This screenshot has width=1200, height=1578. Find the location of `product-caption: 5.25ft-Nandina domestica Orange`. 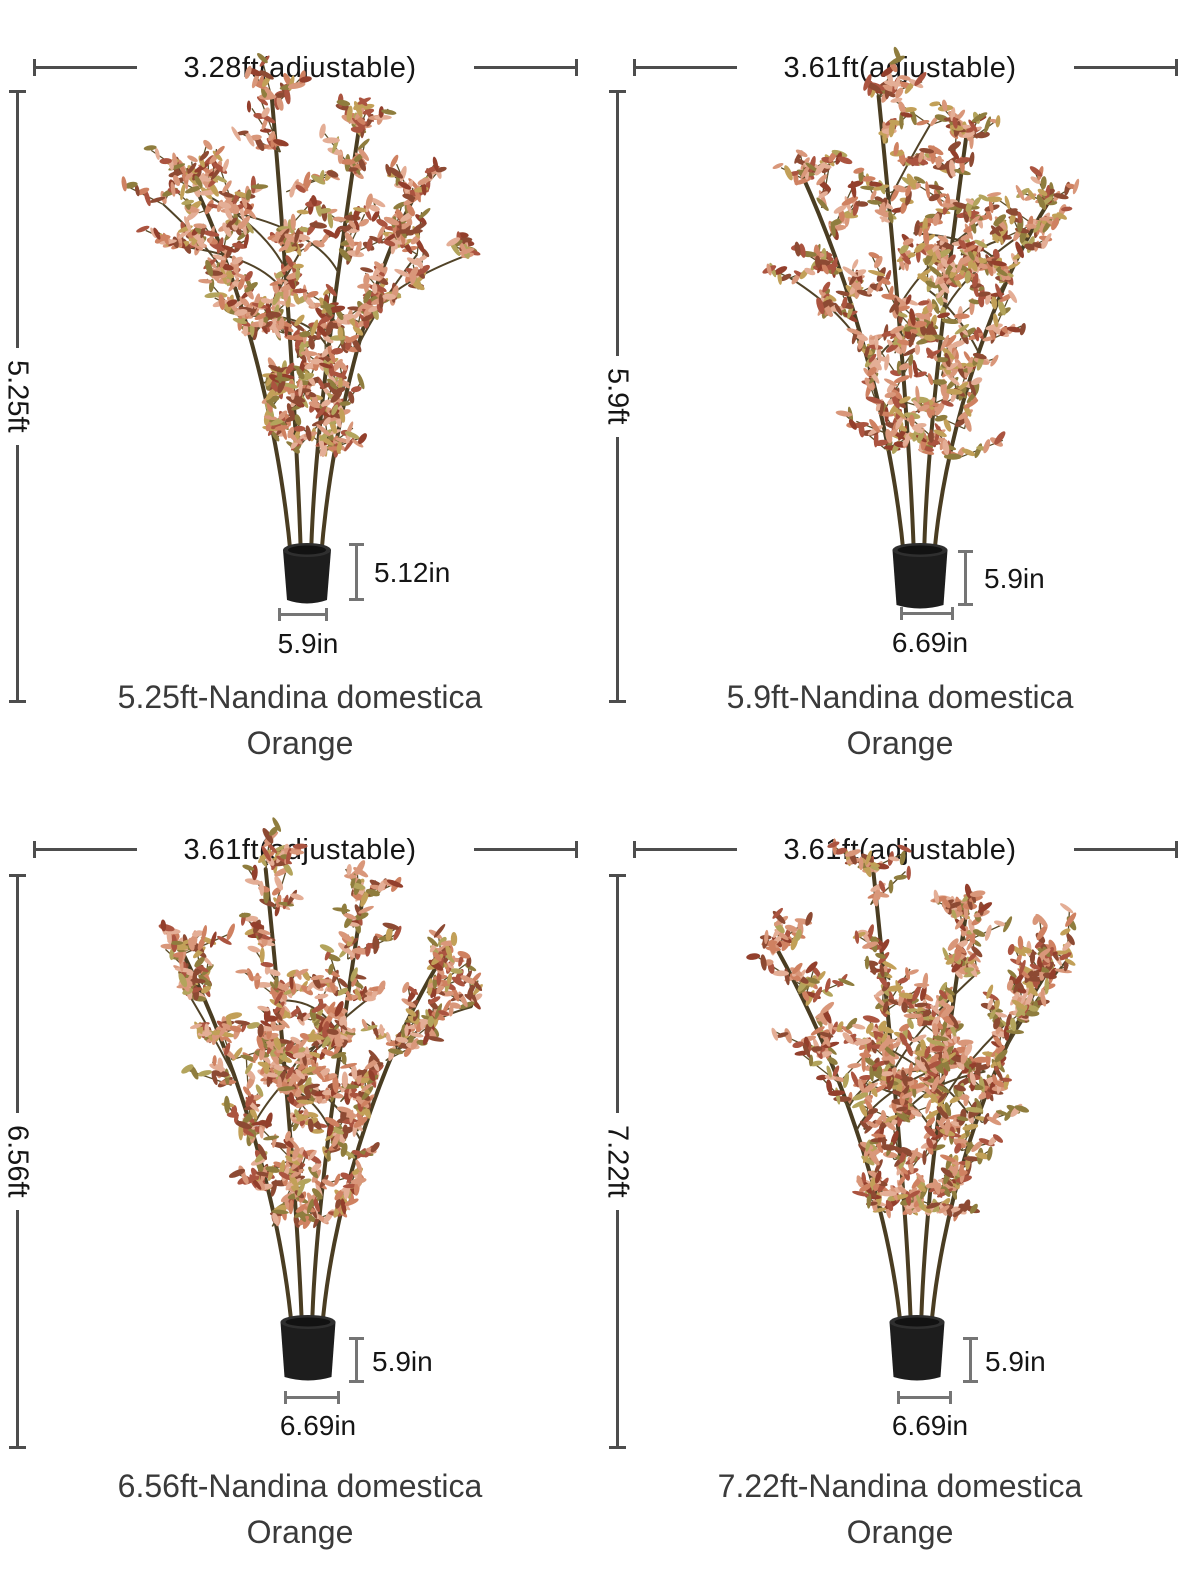

product-caption: 5.25ft-Nandina domestica Orange is located at coordinates (300, 720).